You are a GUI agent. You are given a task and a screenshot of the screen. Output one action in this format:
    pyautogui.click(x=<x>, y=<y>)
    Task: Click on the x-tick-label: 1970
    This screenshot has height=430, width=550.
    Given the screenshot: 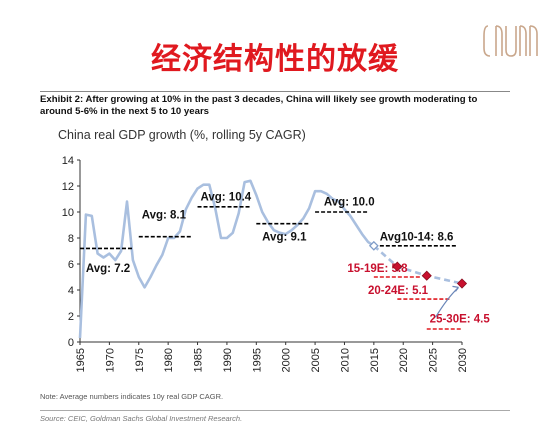 What is the action you would take?
    pyautogui.click(x=110, y=360)
    